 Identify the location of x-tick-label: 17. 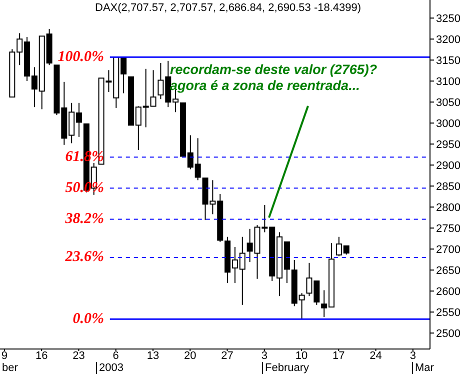
(338, 356).